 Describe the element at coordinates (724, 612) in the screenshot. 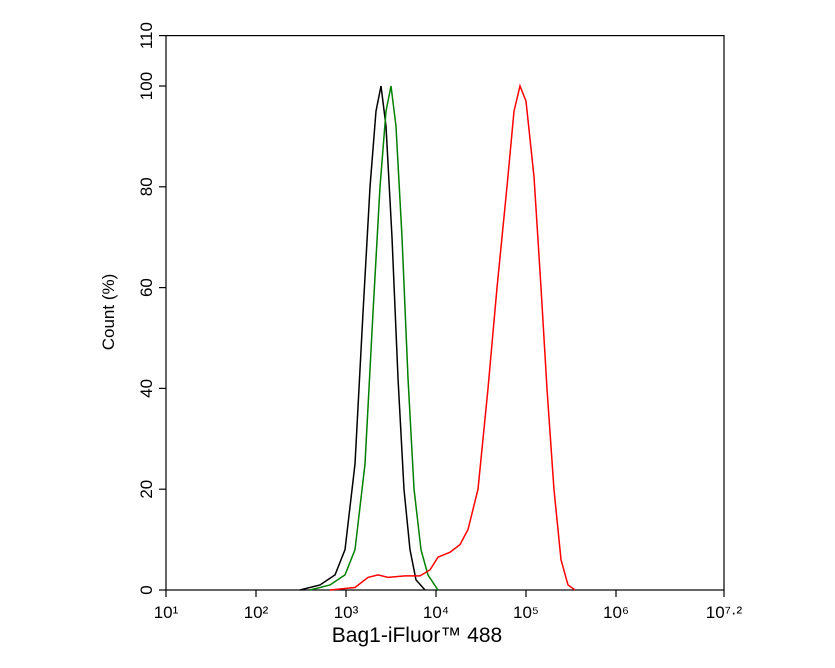

I see `x-tick-label: 10⁷·²` at that location.